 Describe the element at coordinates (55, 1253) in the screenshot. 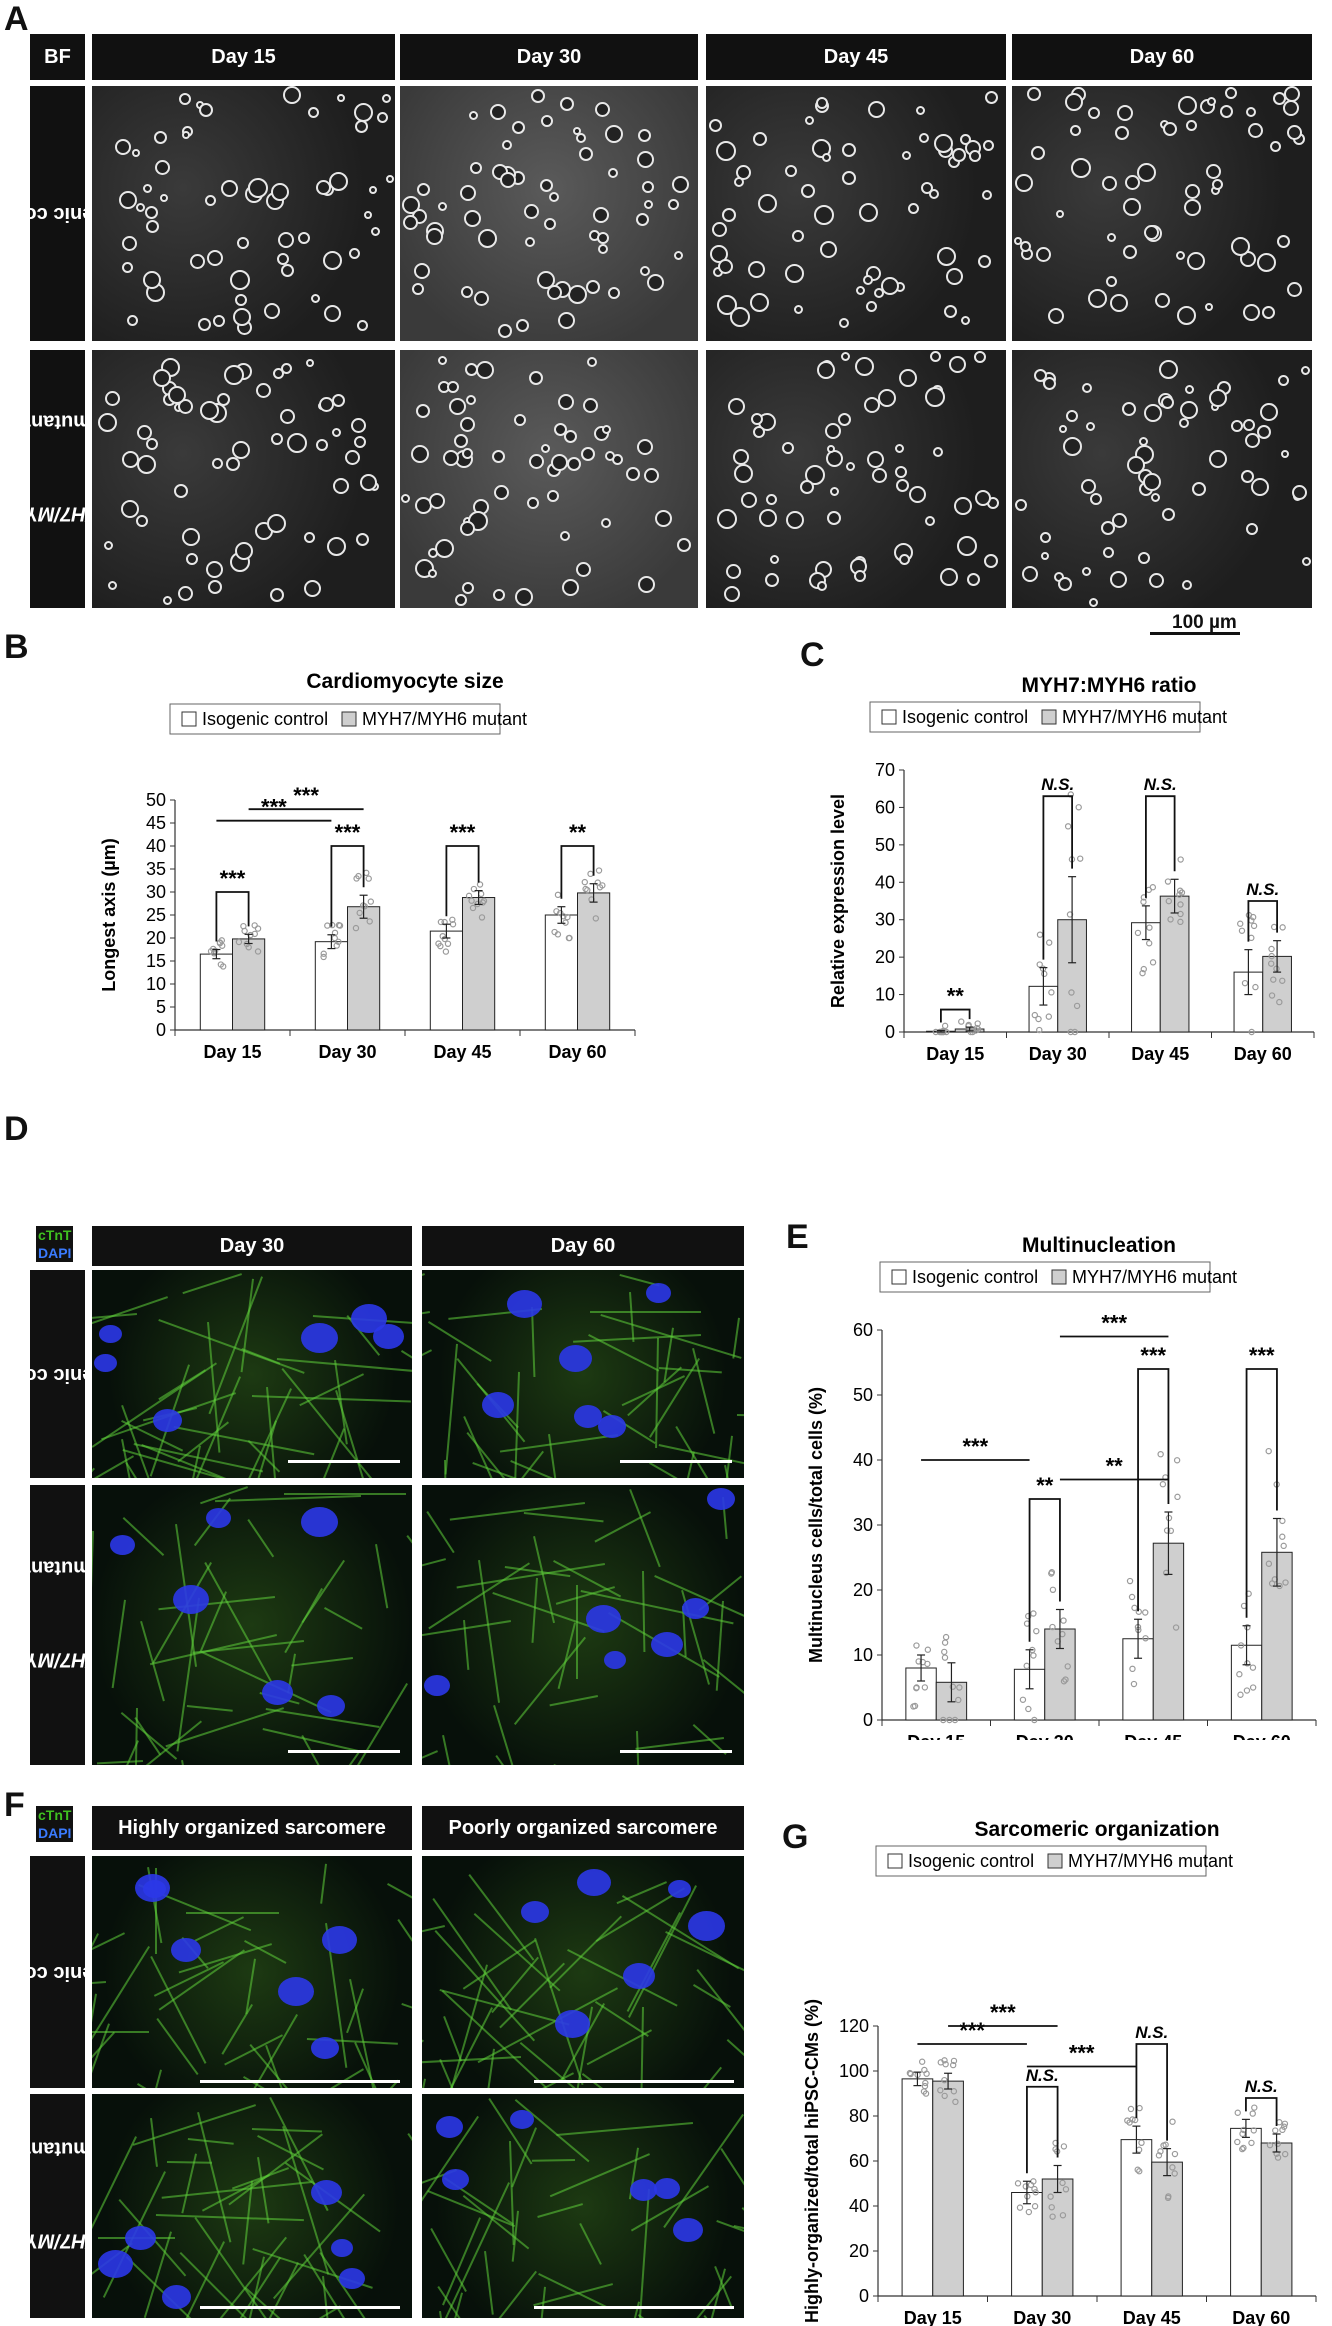

I see `stain-label-dapi: DAPI` at that location.